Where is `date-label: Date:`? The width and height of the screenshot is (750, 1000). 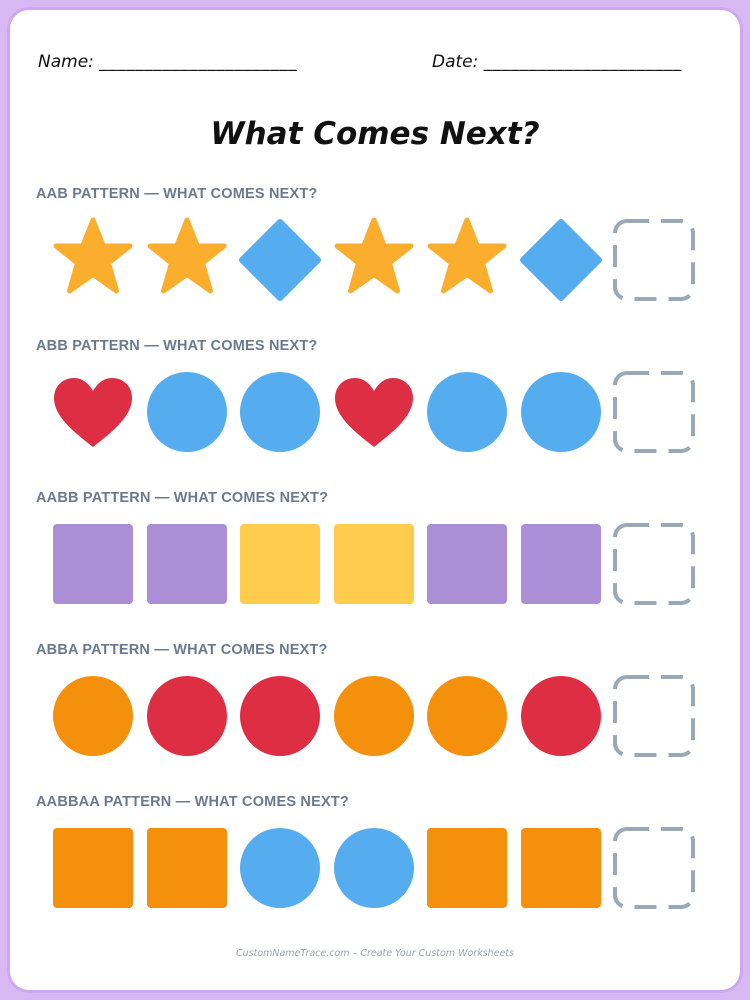
date-label: Date: is located at coordinates (455, 62).